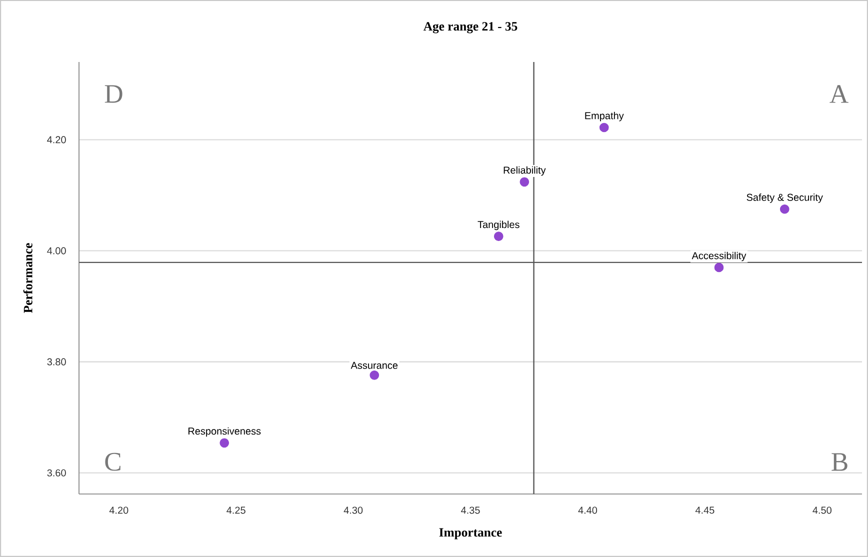 The height and width of the screenshot is (557, 868). Describe the element at coordinates (839, 94) in the screenshot. I see `annotation: A` at that location.